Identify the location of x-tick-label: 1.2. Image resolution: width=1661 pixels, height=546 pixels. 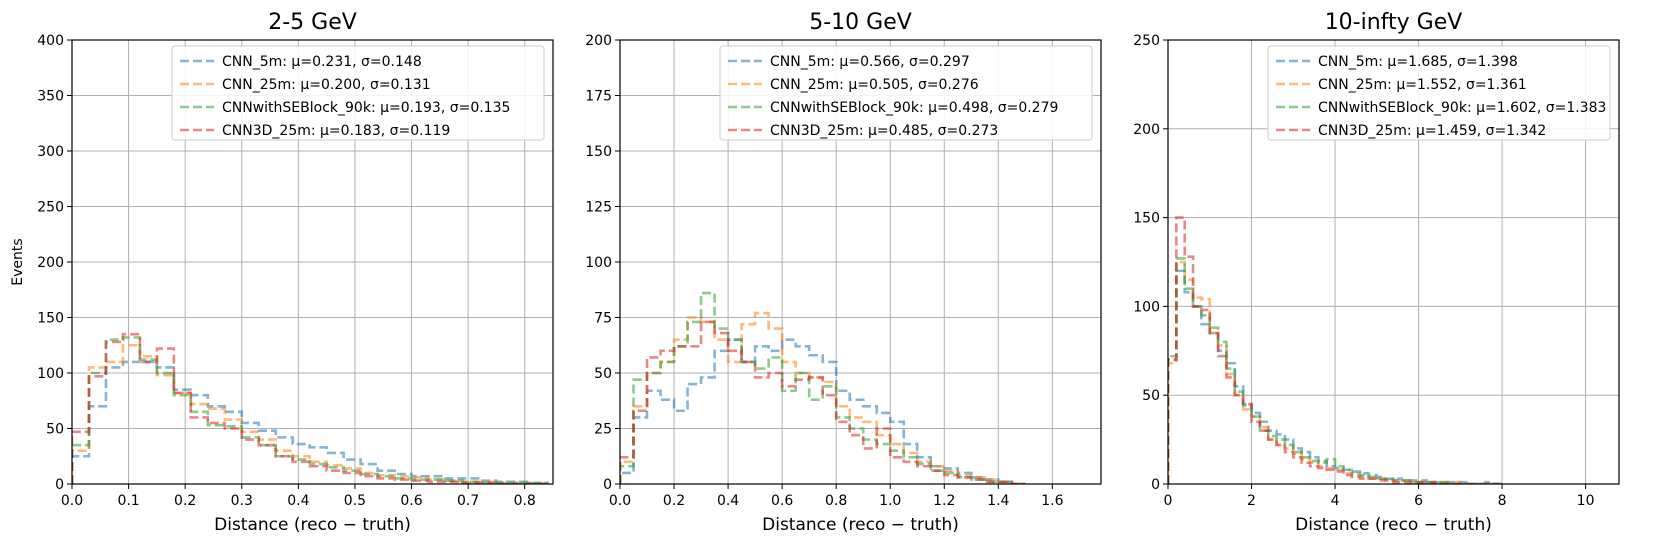
(944, 501).